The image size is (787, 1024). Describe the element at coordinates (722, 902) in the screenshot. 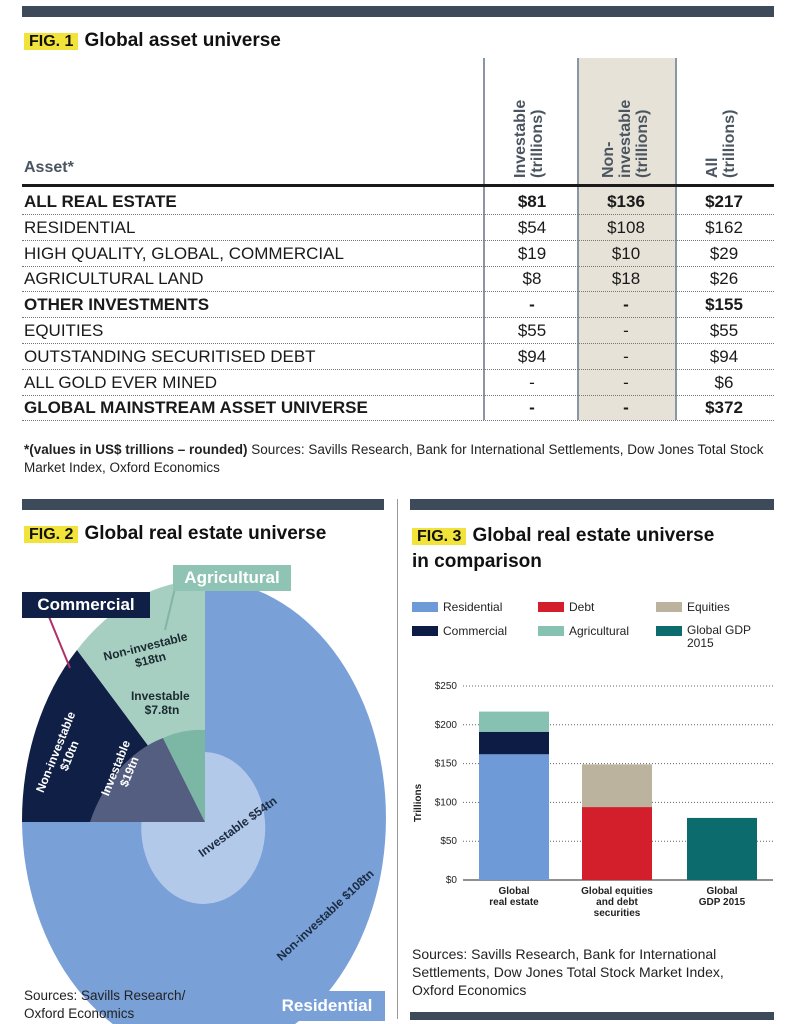

I see `x-tick-label: GDP 2015` at that location.